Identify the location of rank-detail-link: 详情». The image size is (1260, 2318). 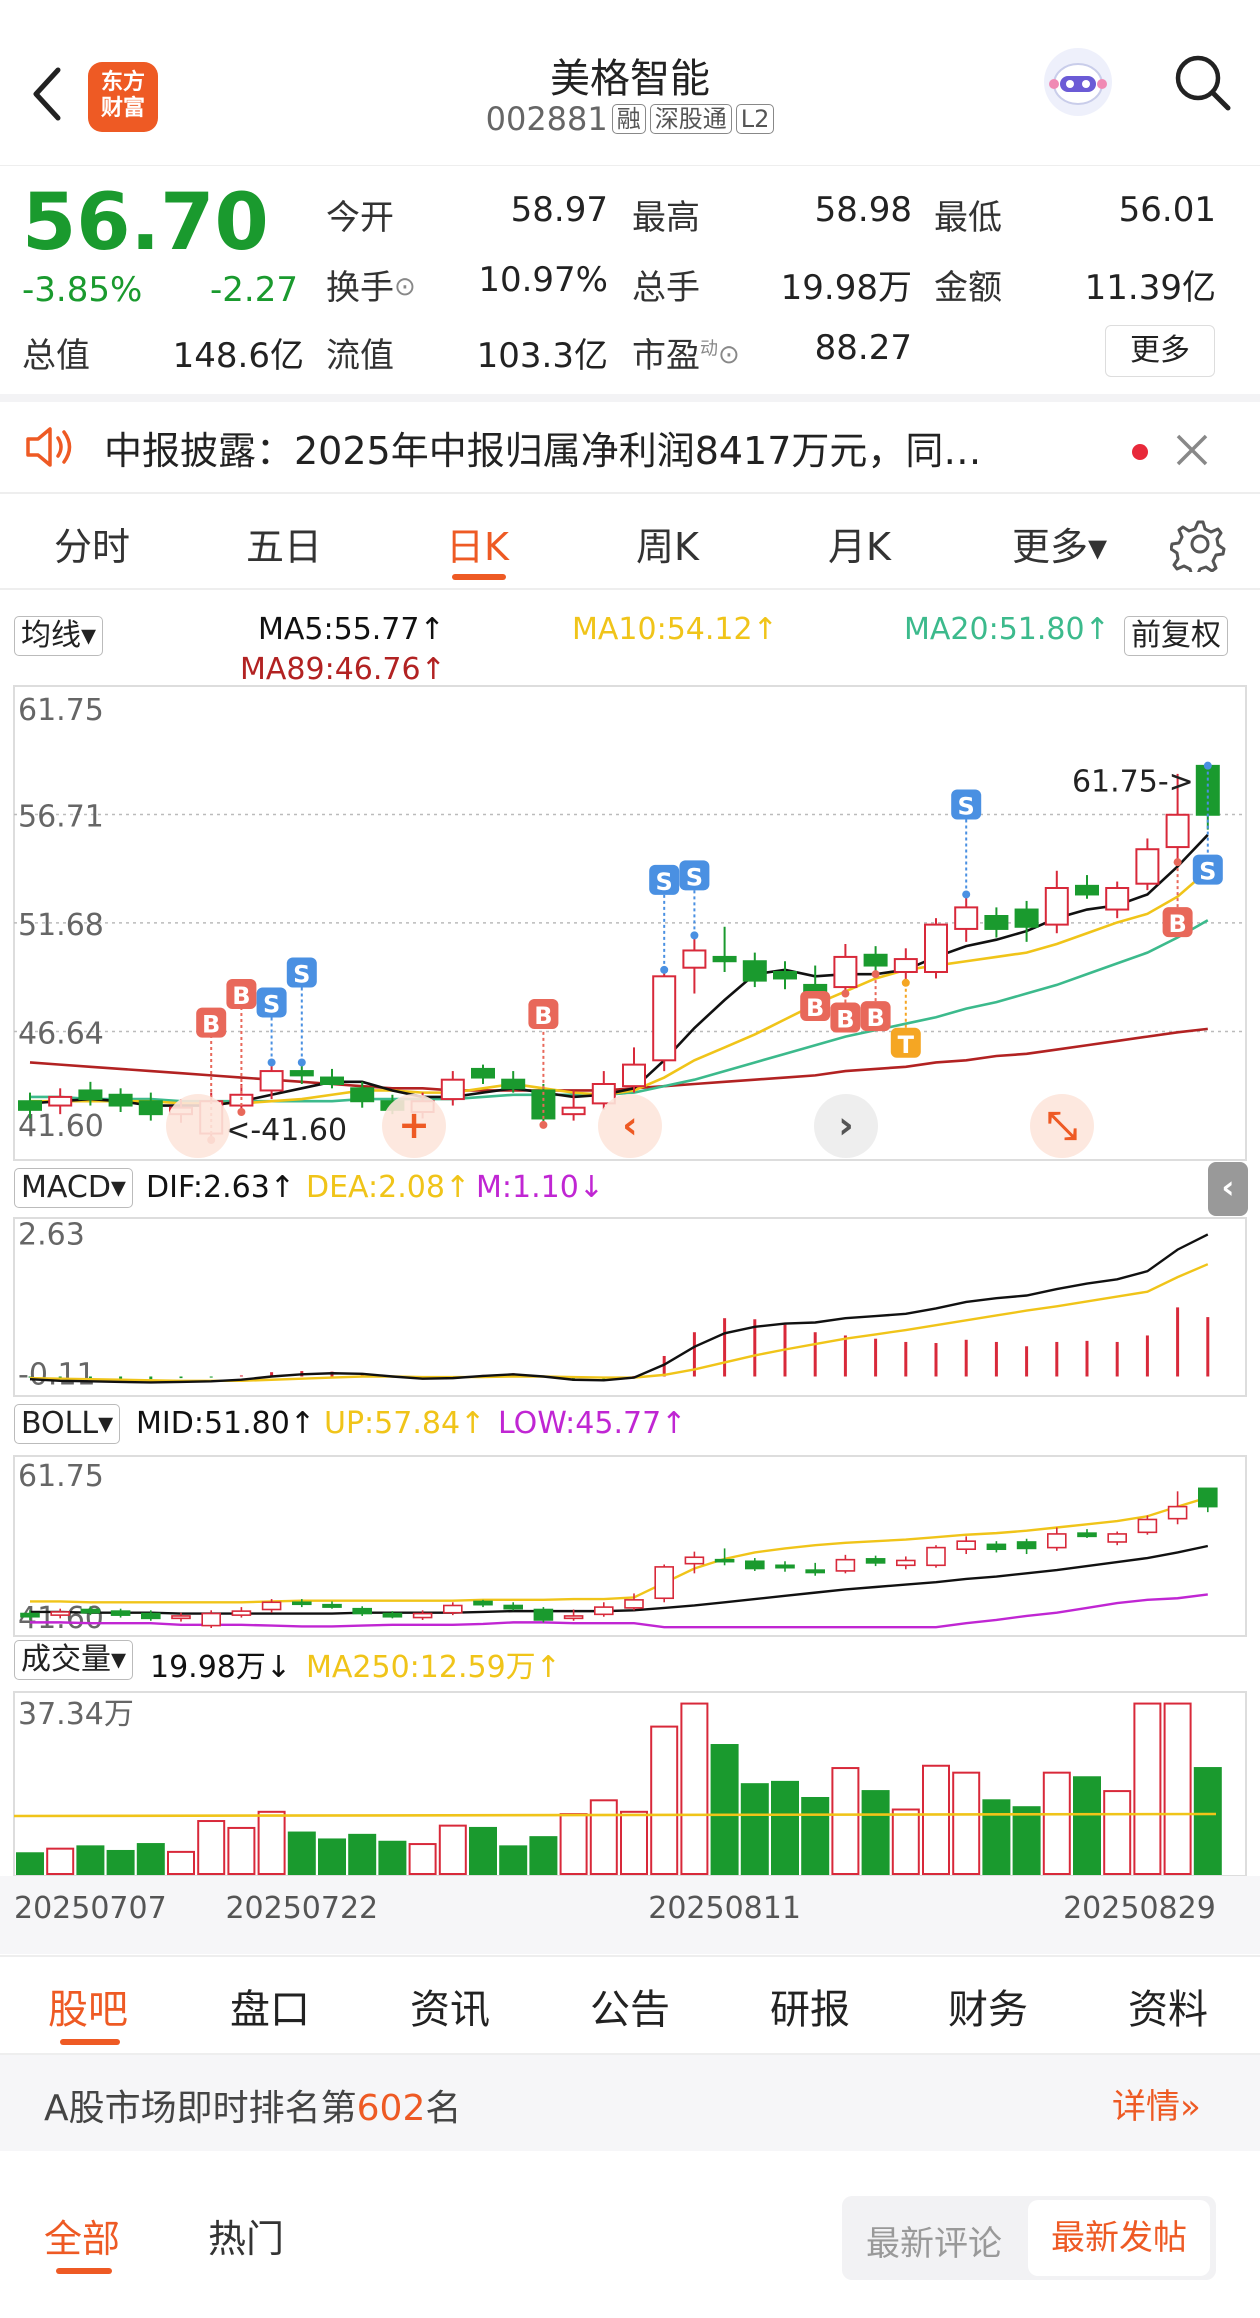
(1156, 2103).